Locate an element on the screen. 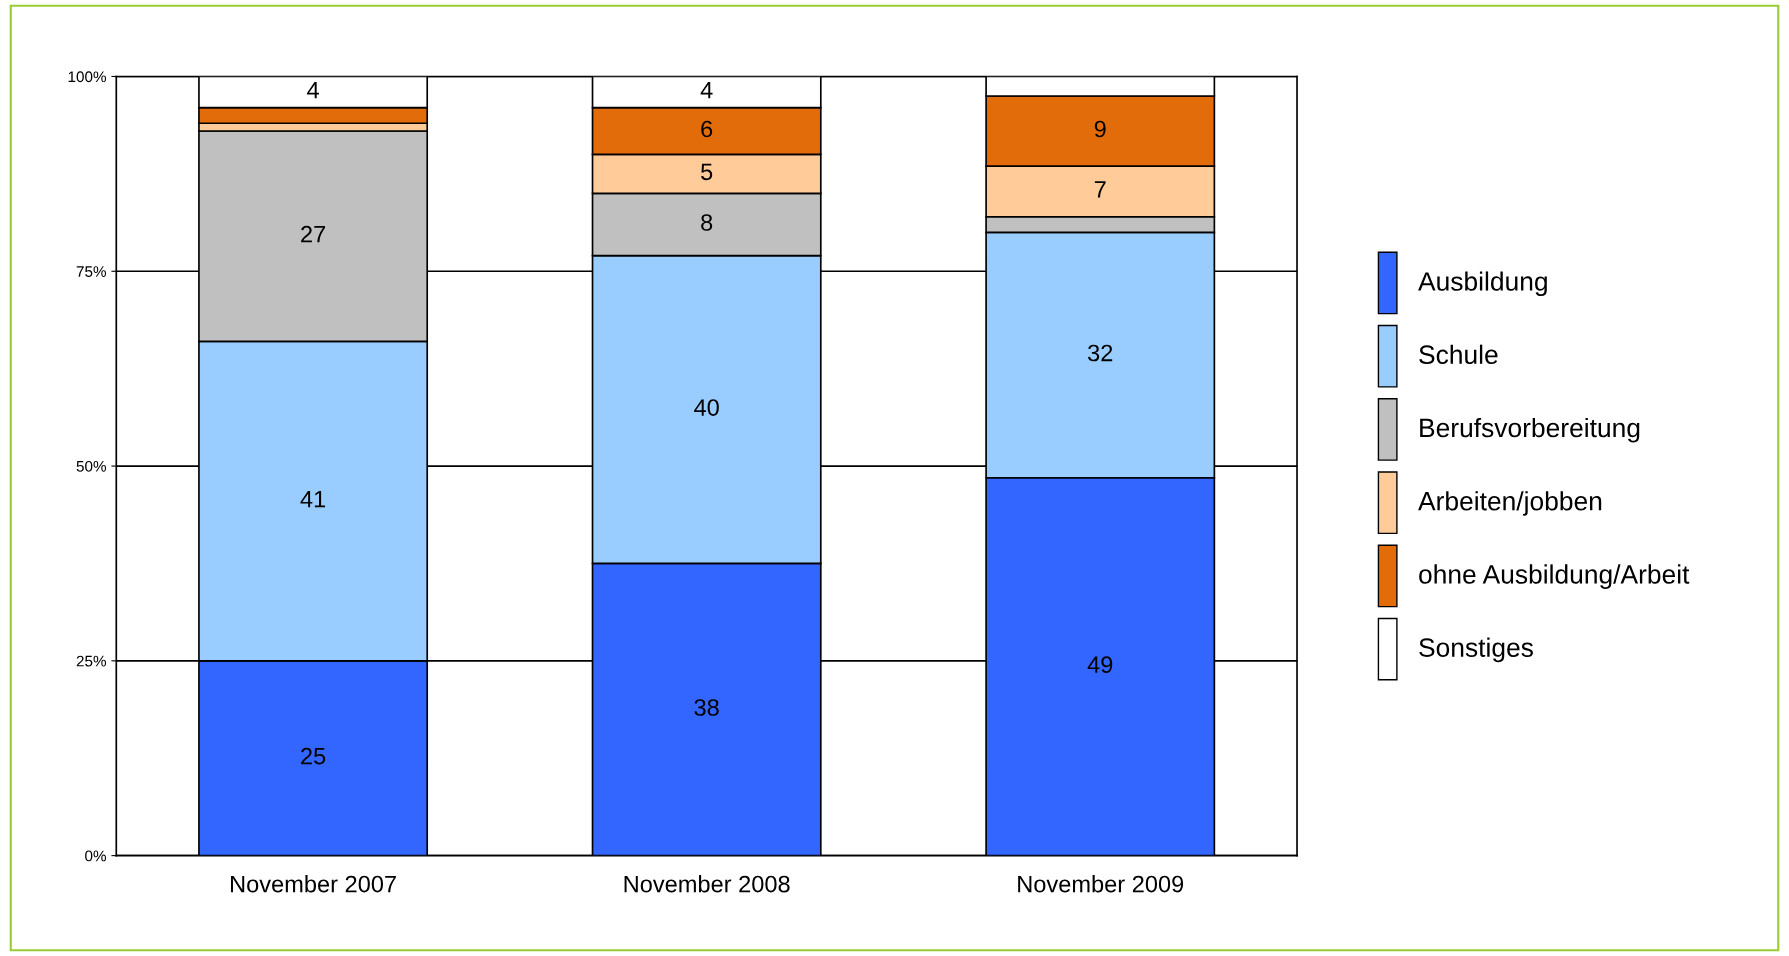 The image size is (1789, 956). data-label: 41 is located at coordinates (313, 499).